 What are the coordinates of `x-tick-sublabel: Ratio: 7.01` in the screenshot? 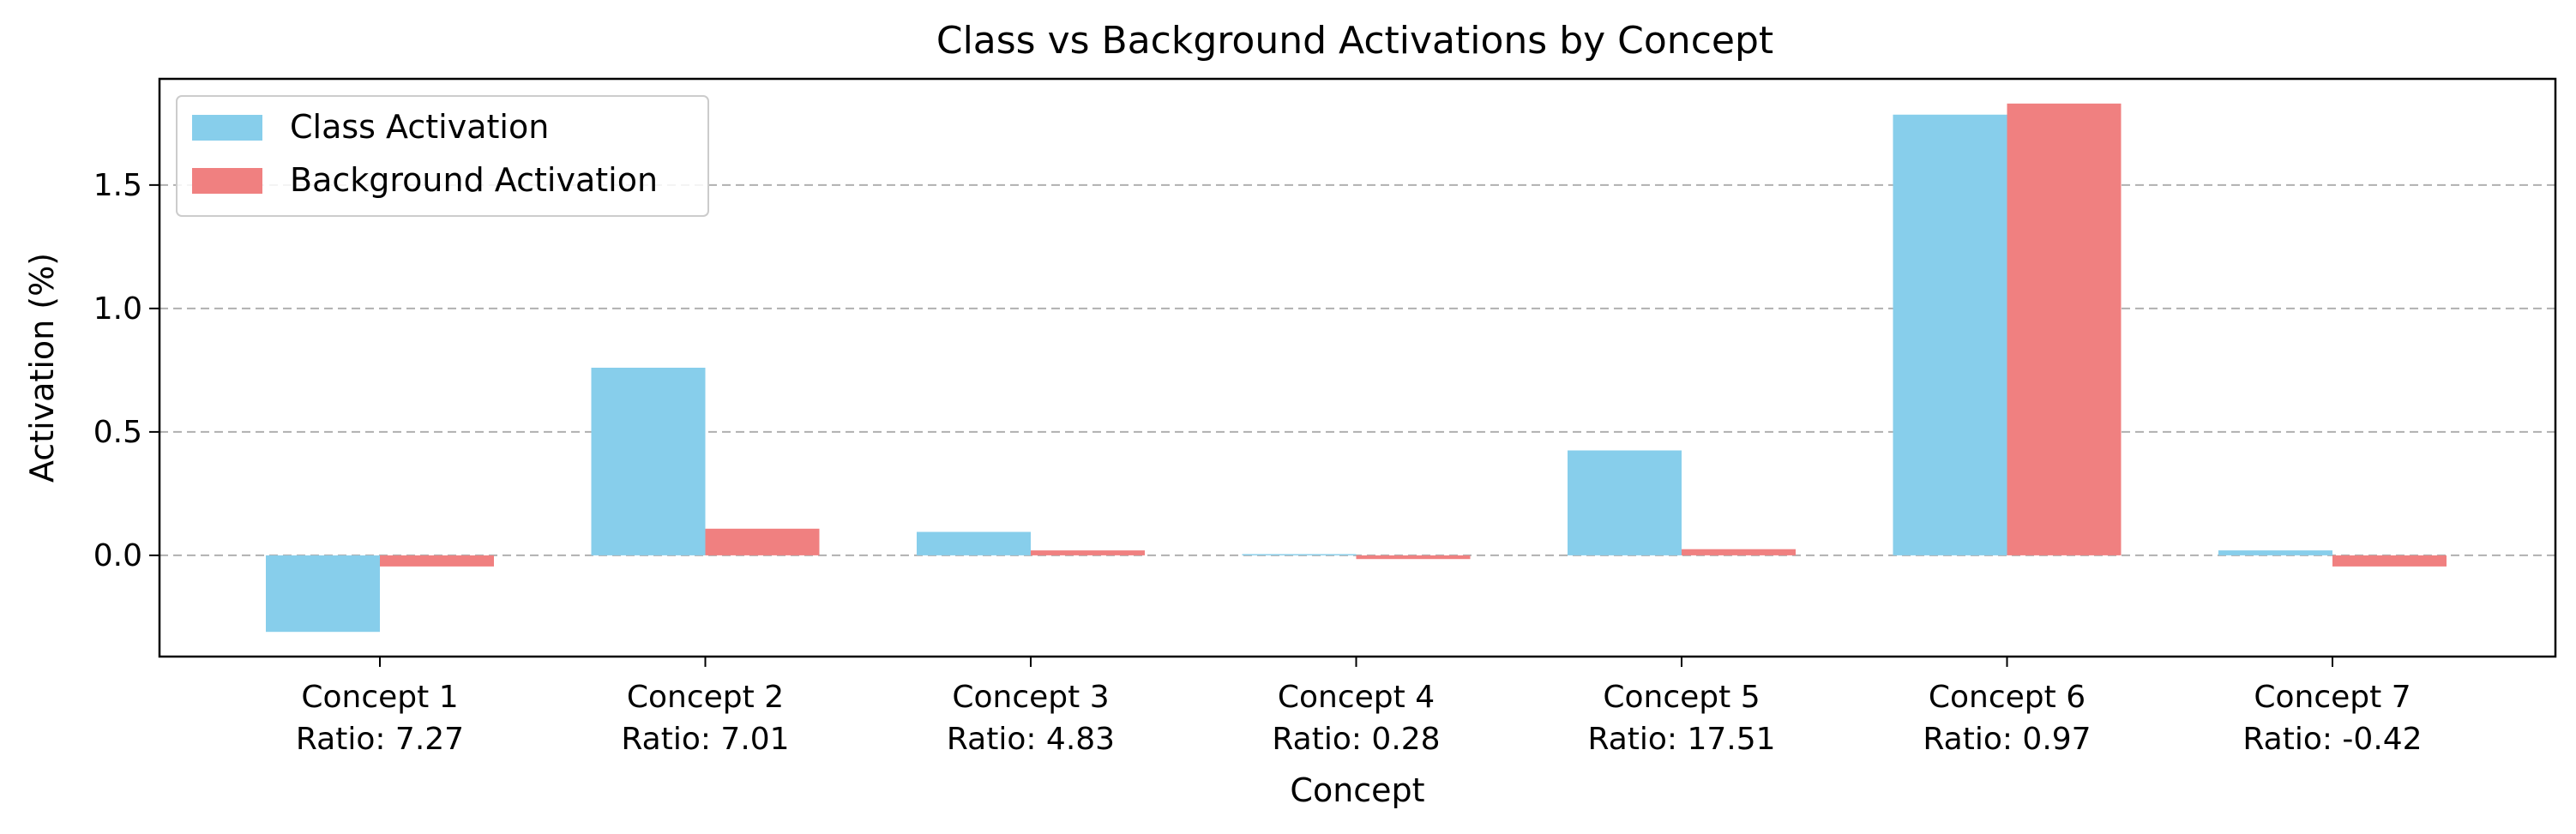 It's located at (705, 739).